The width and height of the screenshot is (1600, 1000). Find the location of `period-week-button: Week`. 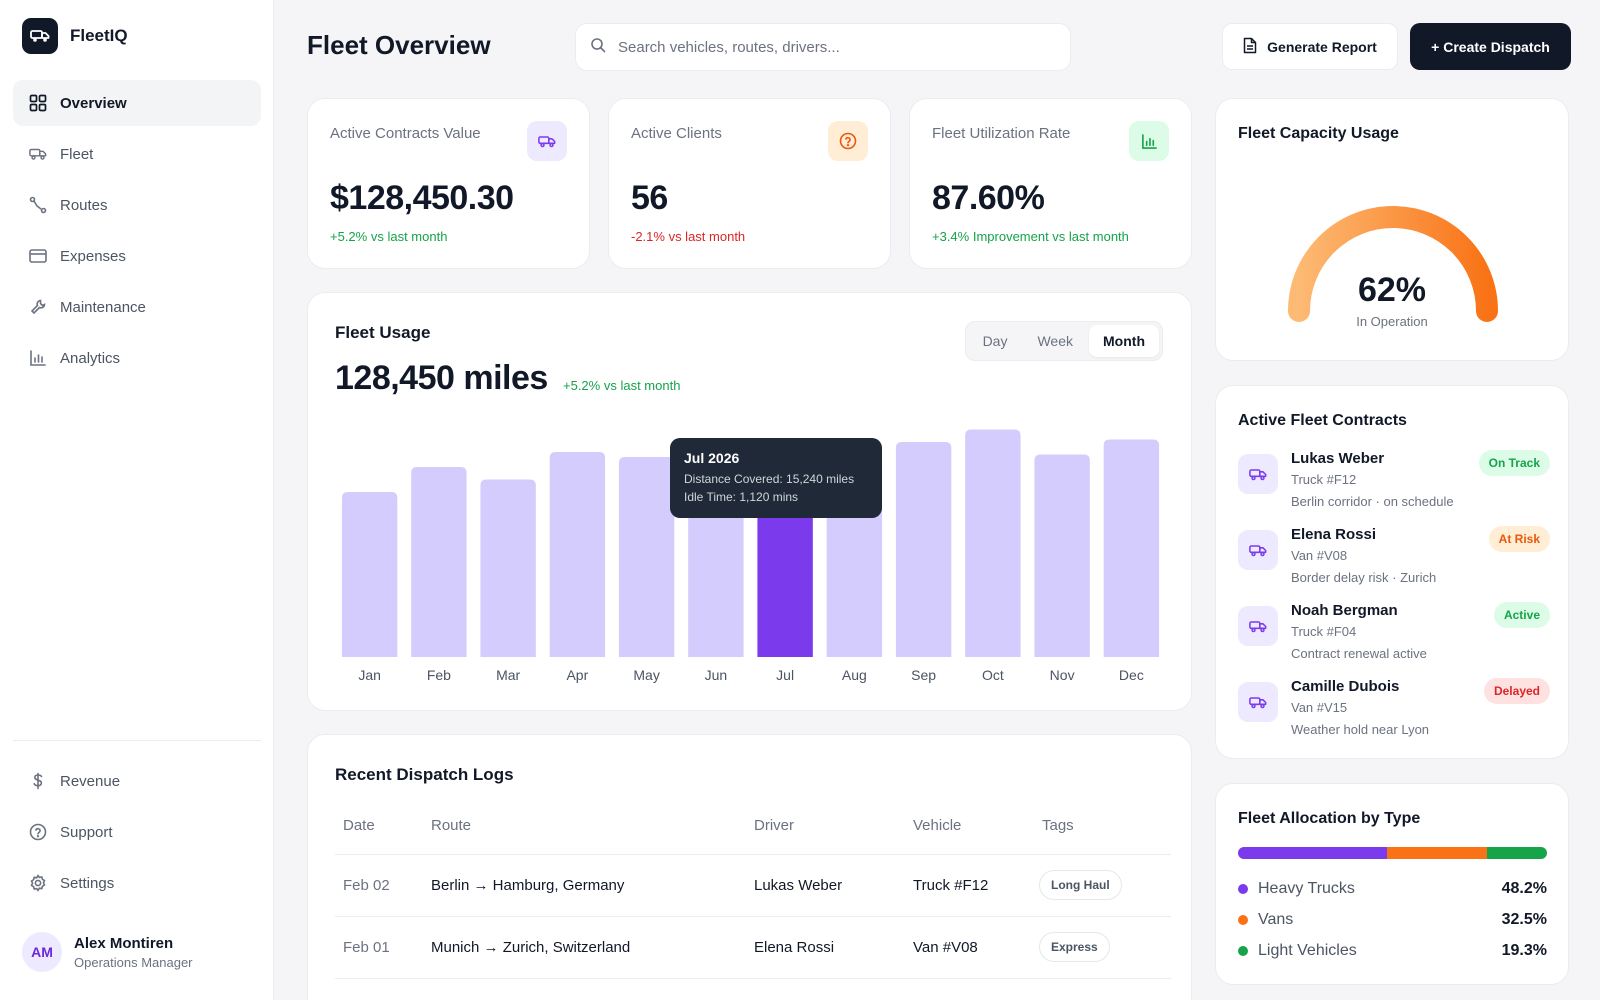

period-week-button: Week is located at coordinates (1055, 341).